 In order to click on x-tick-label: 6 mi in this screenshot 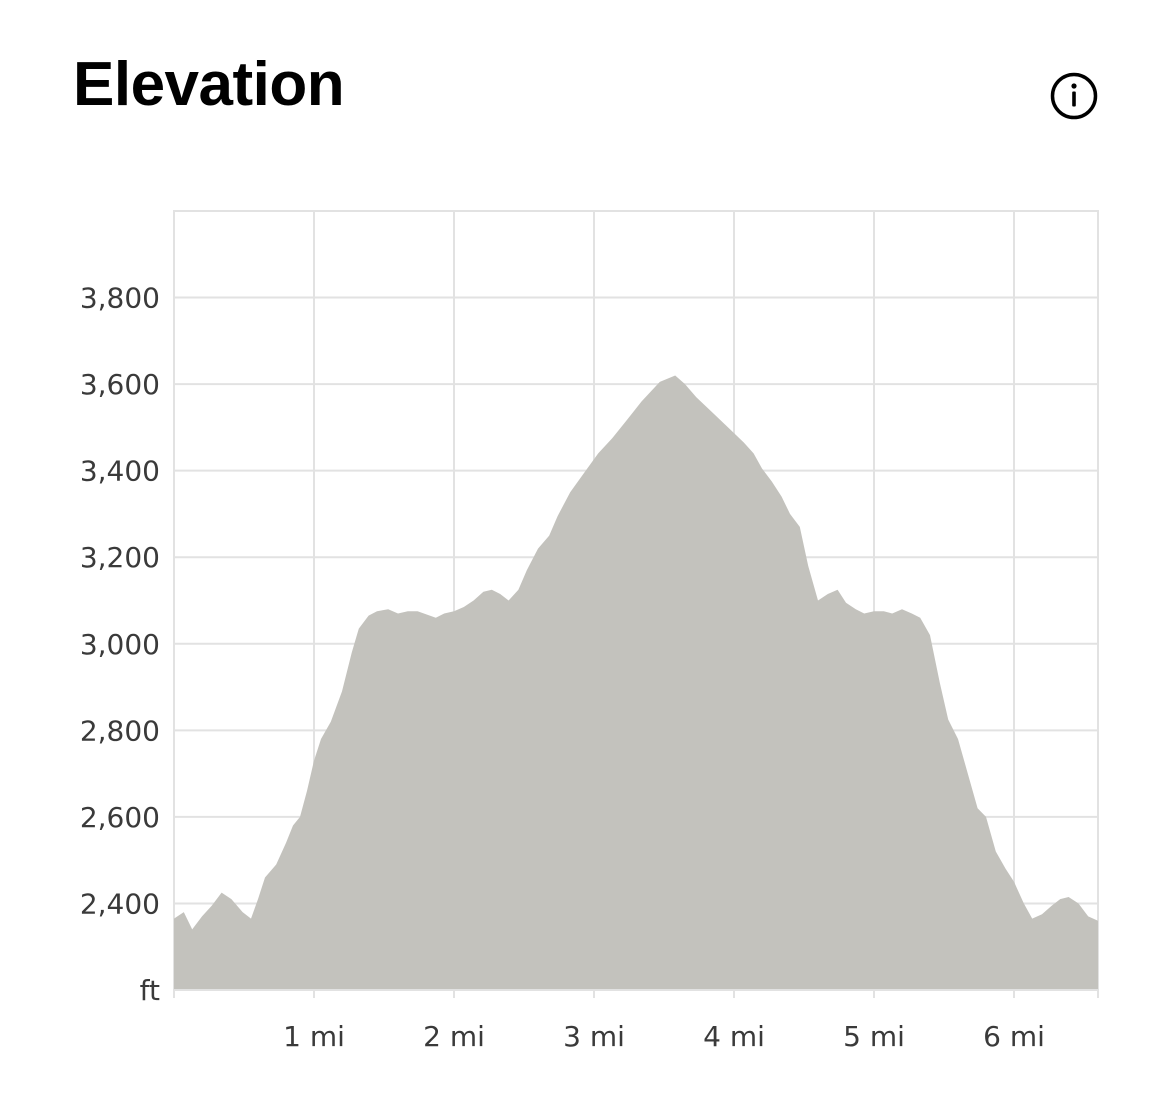, I will do `click(1014, 1036)`.